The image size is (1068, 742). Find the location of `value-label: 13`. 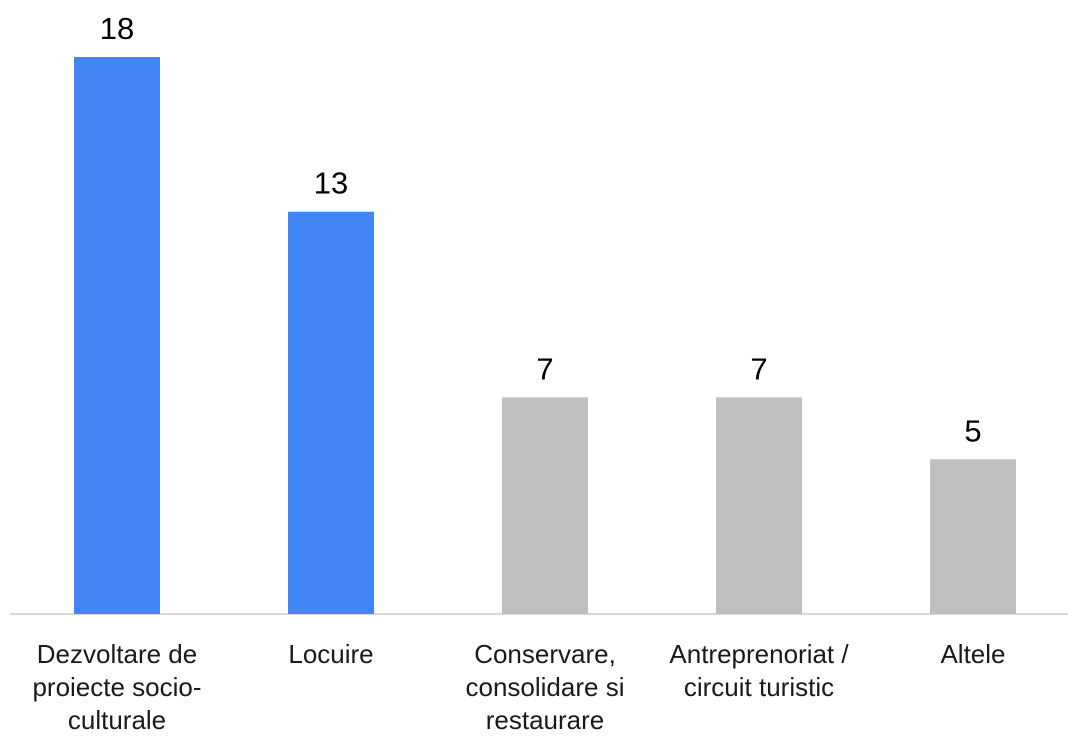

value-label: 13 is located at coordinates (331, 183).